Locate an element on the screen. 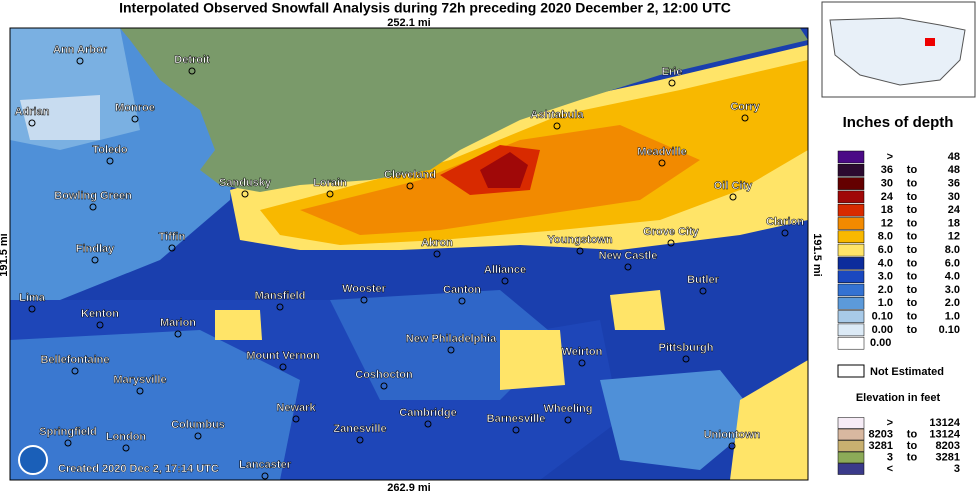  city-label: Toledo is located at coordinates (110, 150).